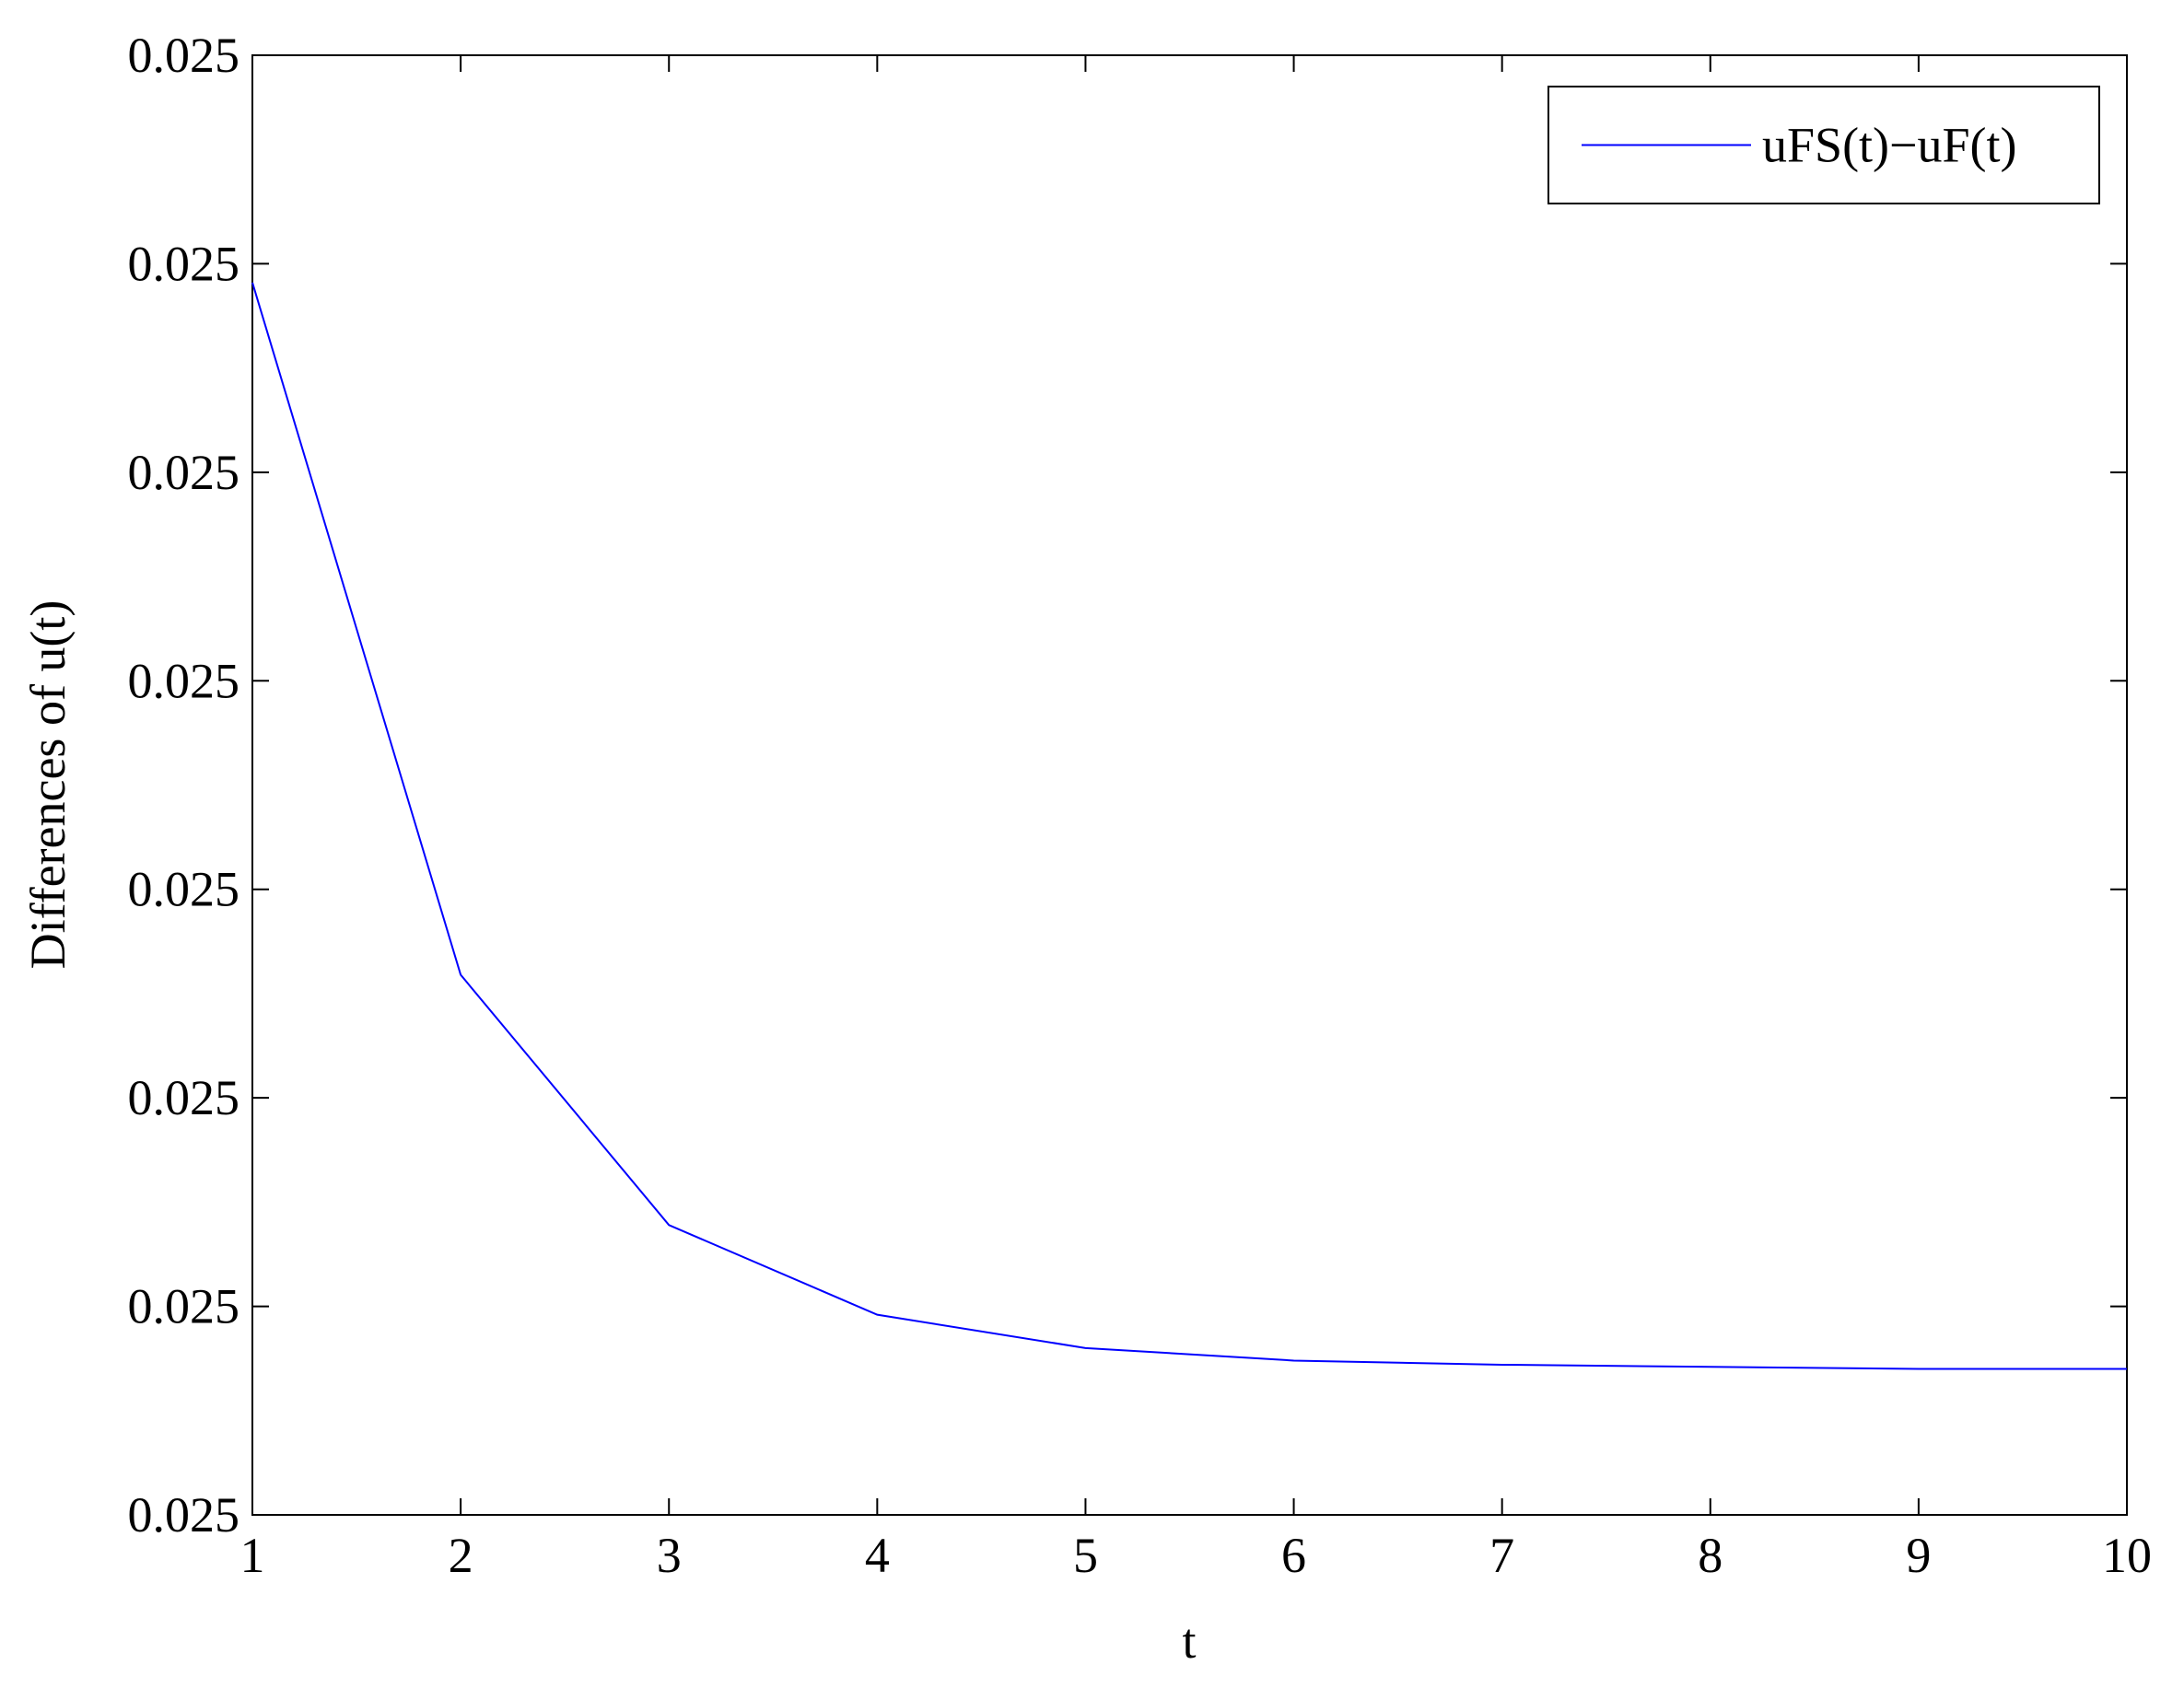  Describe the element at coordinates (1189, 1641) in the screenshot. I see `x-axis-label: t` at that location.